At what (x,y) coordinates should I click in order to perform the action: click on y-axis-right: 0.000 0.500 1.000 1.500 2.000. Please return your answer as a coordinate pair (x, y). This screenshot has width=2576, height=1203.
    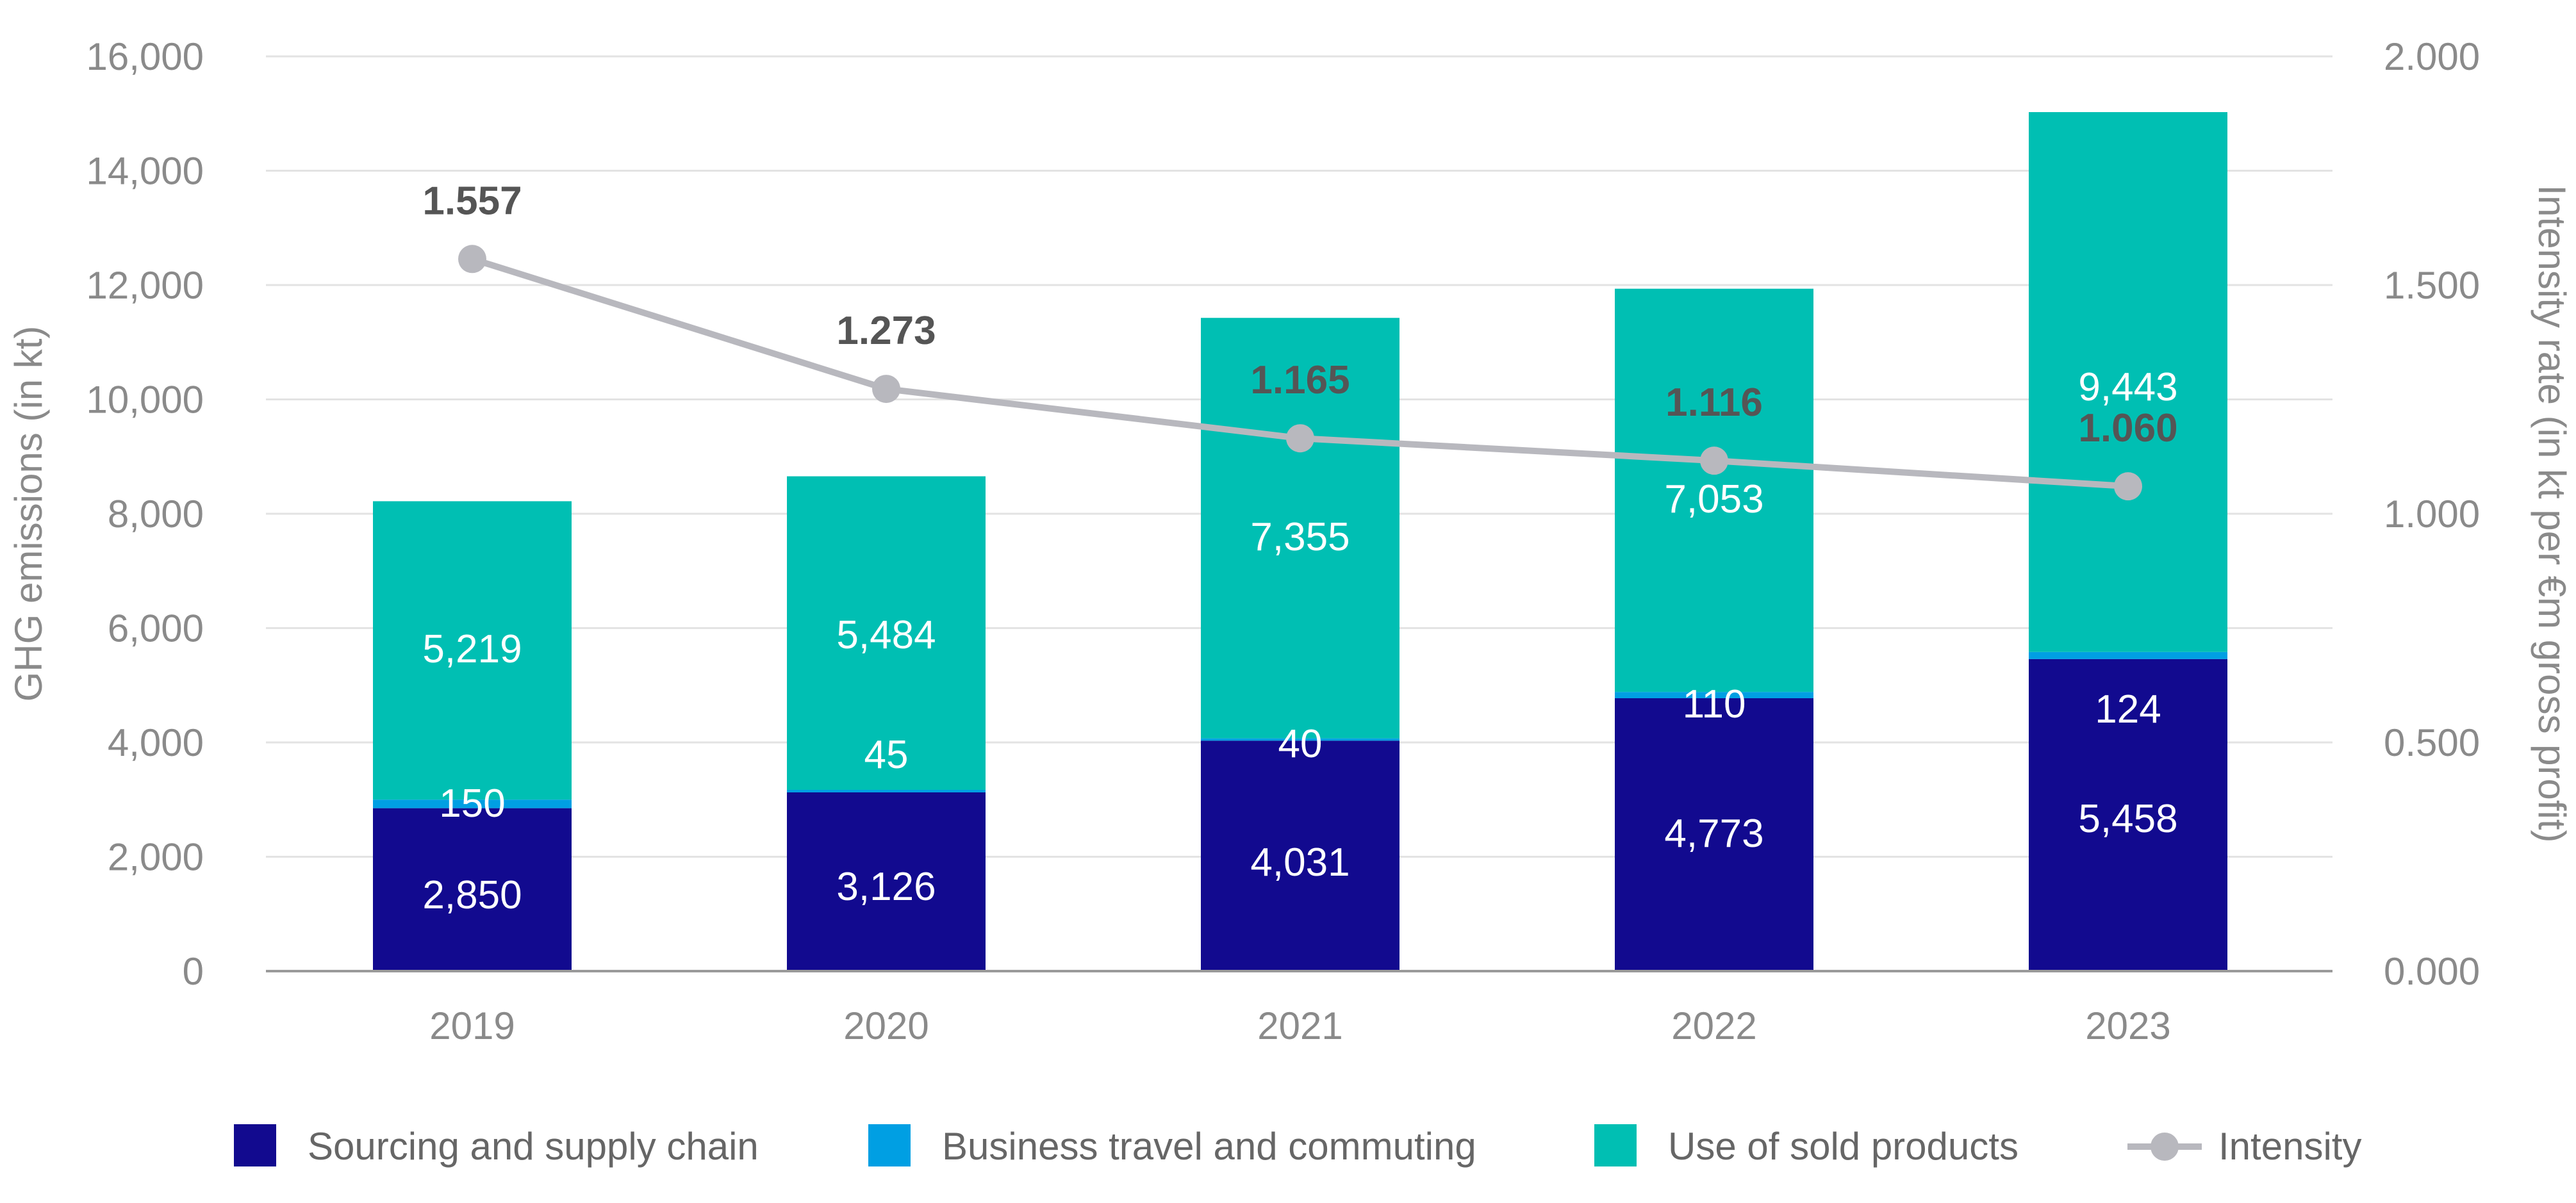
    Looking at the image, I should click on (2432, 514).